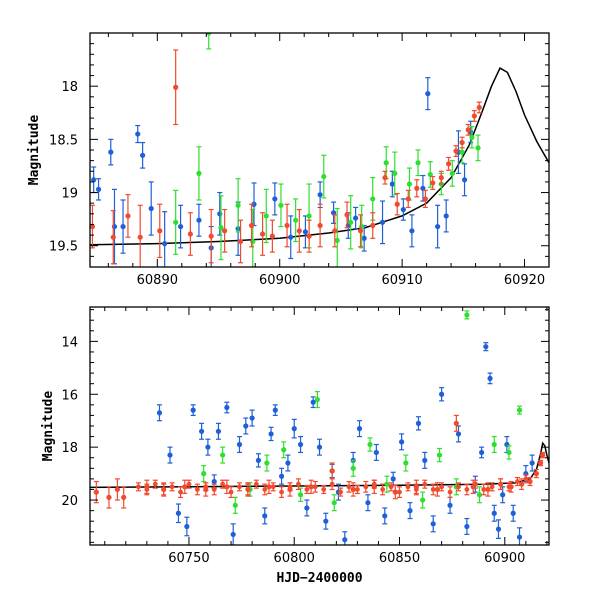 The height and width of the screenshot is (600, 600). I want to click on y-tick-label: 19.5, so click(63, 247).